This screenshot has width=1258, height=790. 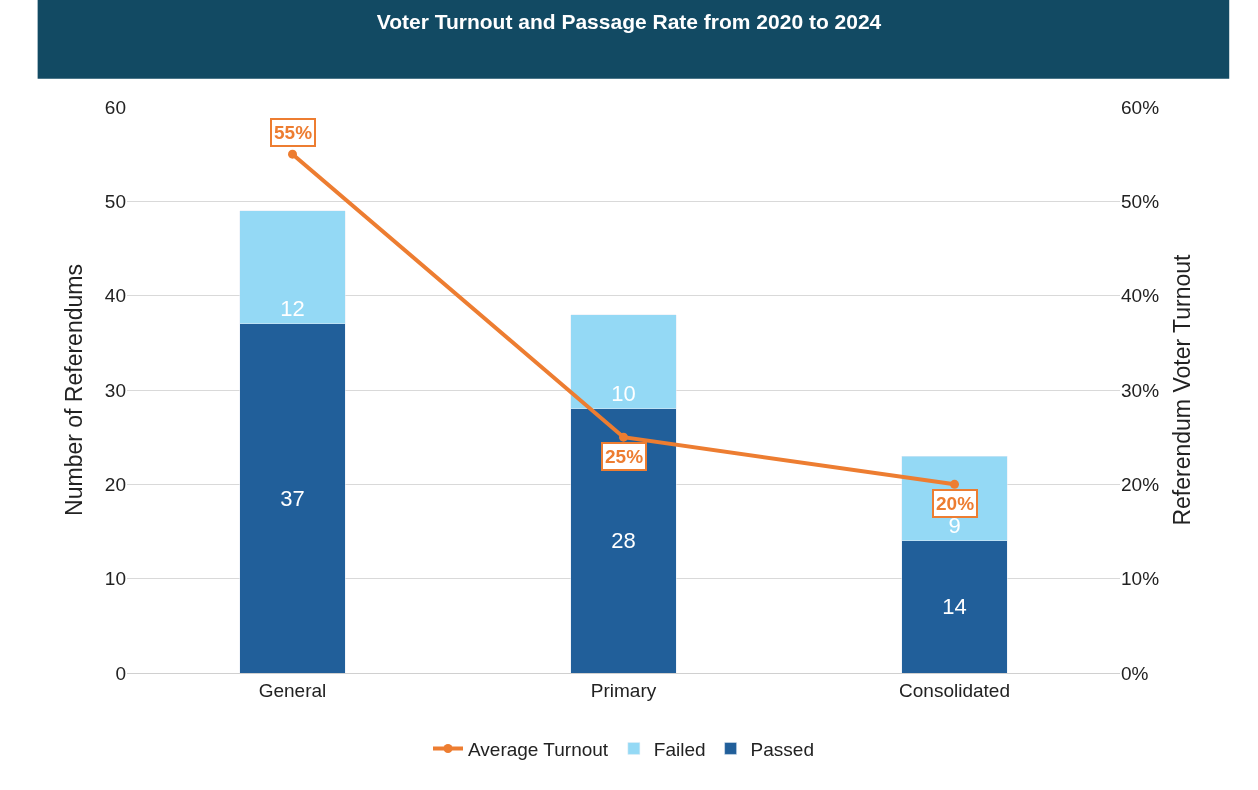 I want to click on y-tick-label: 50, so click(x=115, y=201).